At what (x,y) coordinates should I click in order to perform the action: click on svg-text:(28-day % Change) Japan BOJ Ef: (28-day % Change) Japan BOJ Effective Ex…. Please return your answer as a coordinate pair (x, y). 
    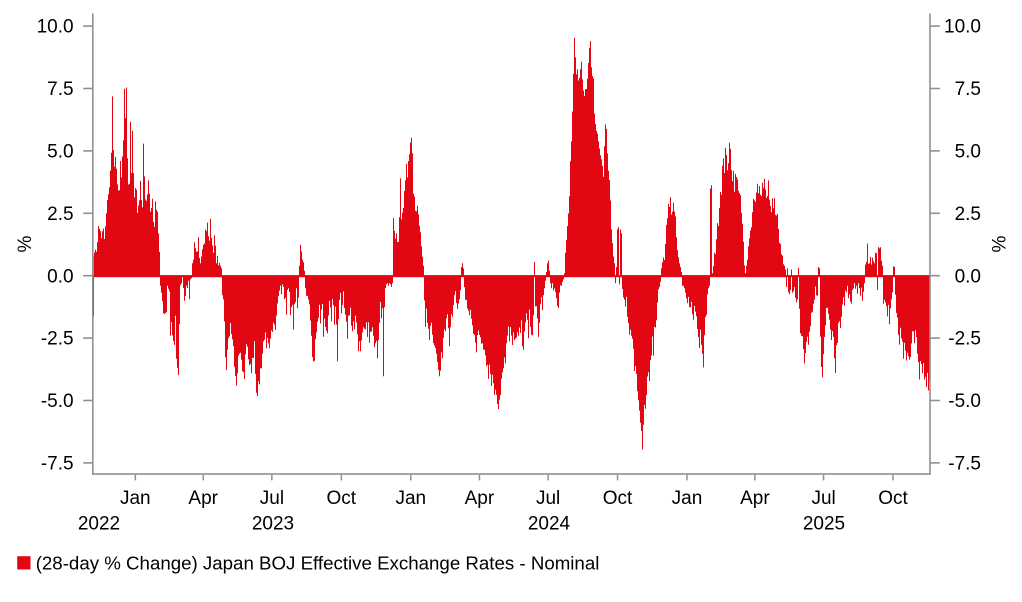
    Looking at the image, I should click on (318, 563).